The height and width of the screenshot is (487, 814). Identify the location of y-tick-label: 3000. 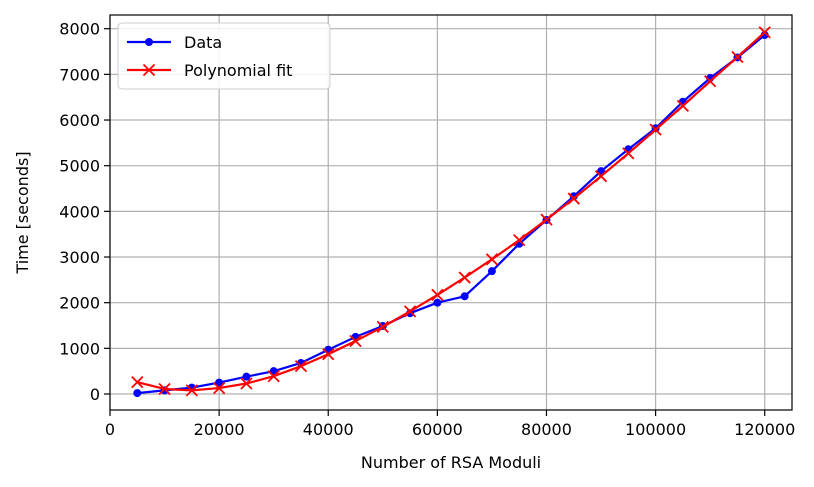
(79, 257).